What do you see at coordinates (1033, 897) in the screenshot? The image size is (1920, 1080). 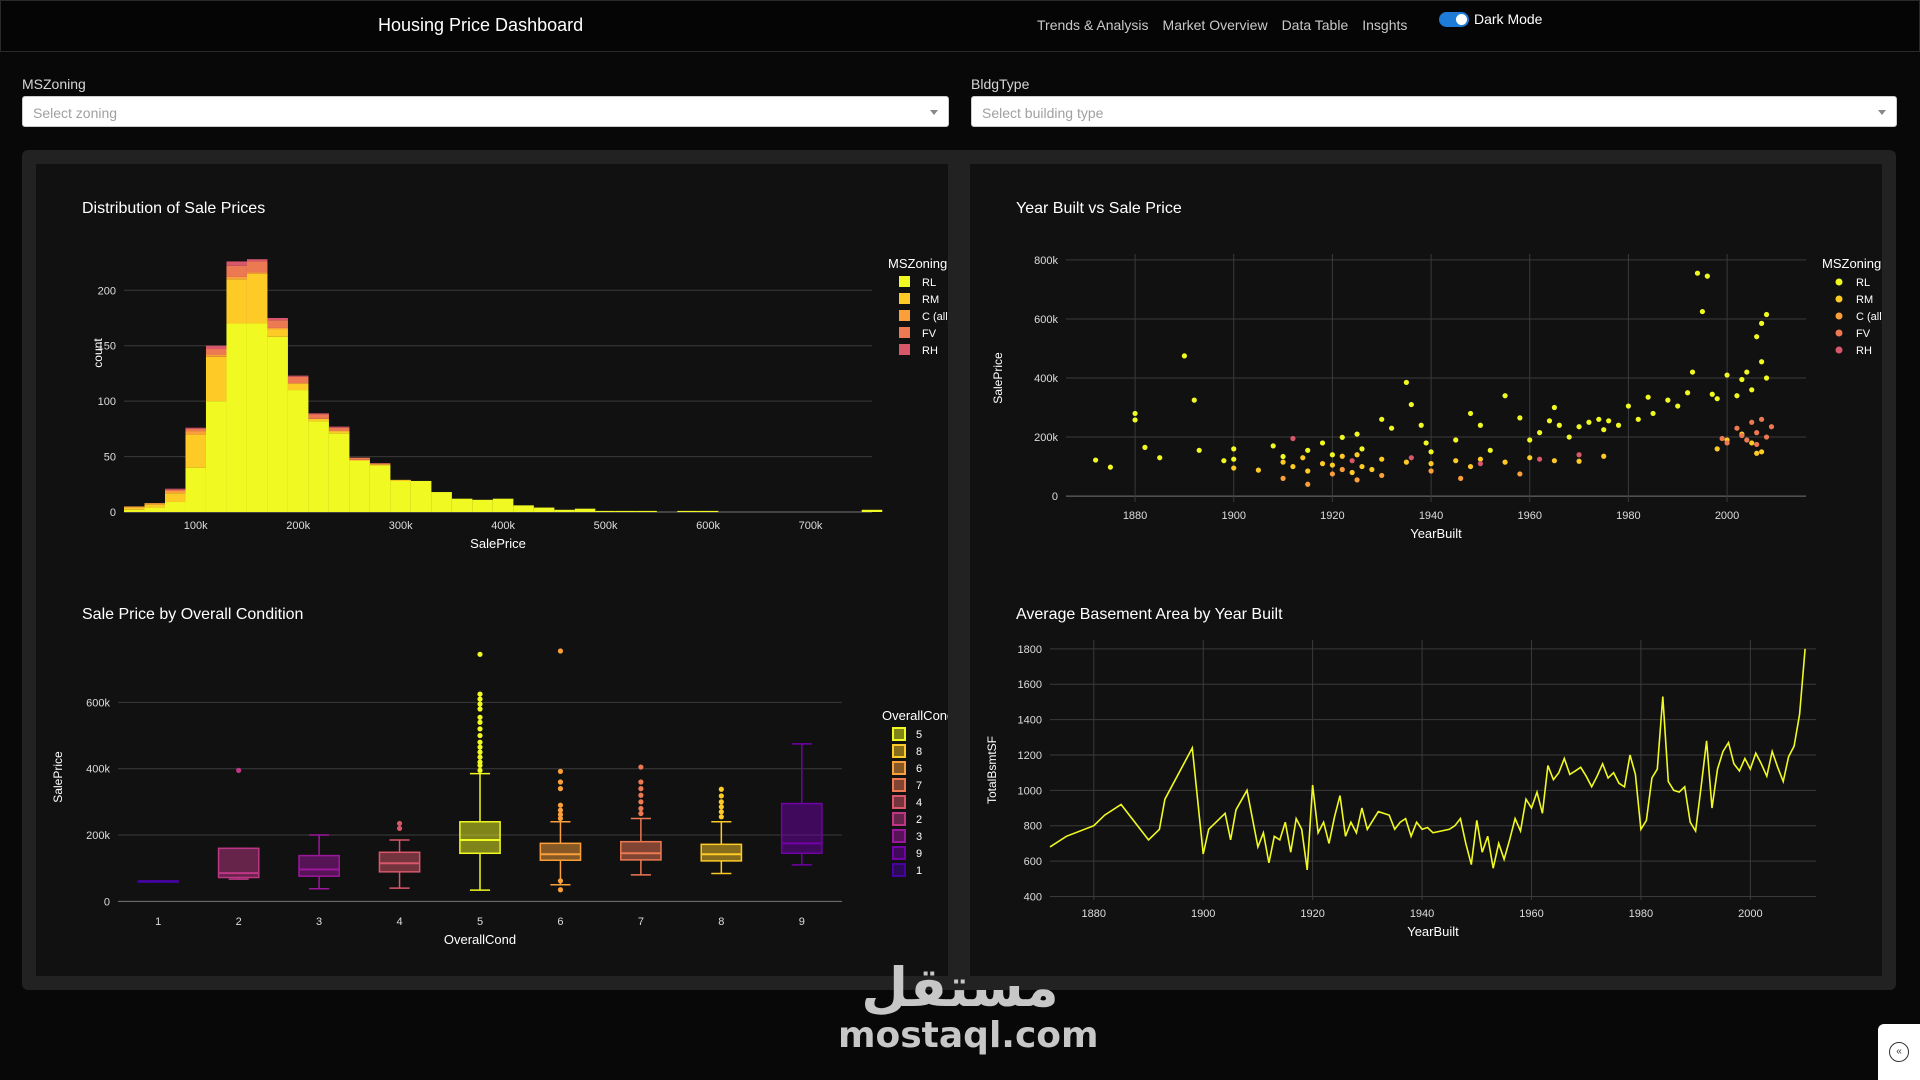 I see `y-tick-label: 400` at bounding box center [1033, 897].